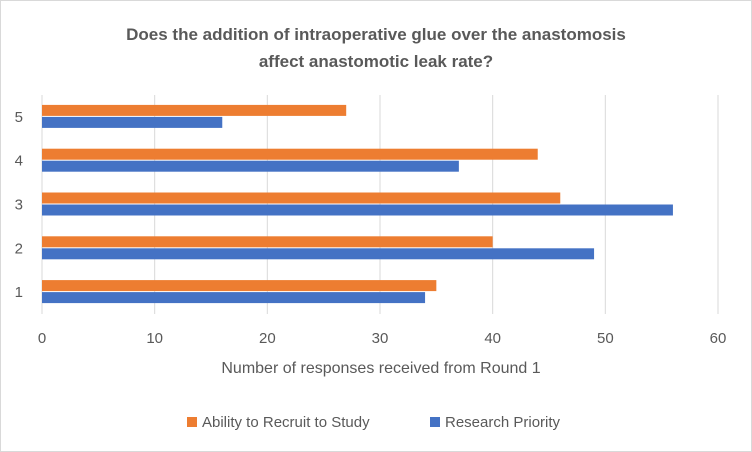  Describe the element at coordinates (492, 338) in the screenshot. I see `x-tick-label: 40` at that location.